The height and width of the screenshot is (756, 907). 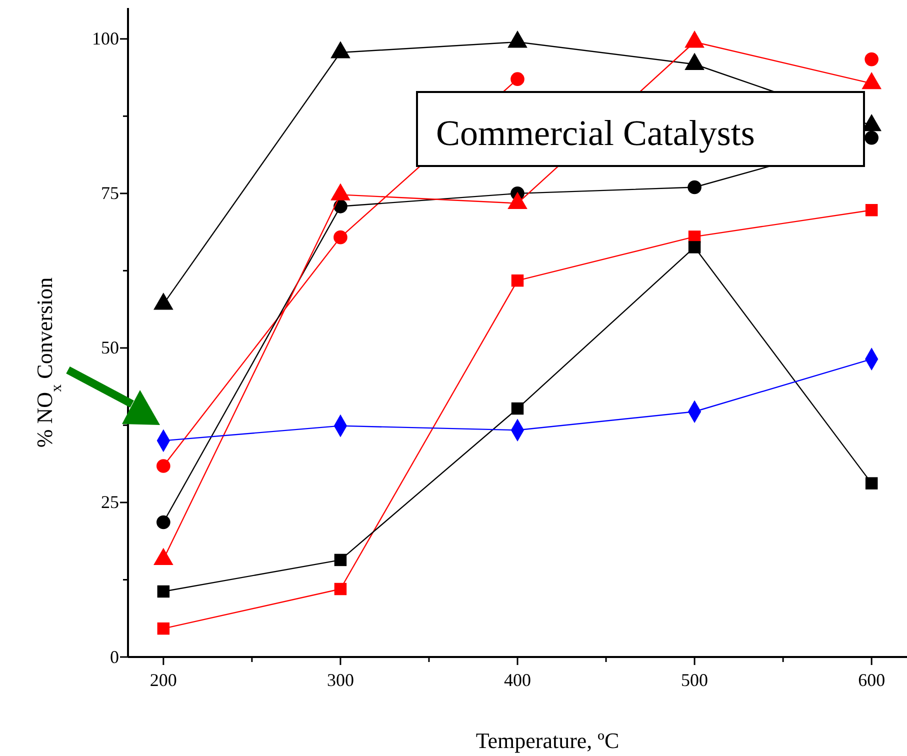 What do you see at coordinates (517, 680) in the screenshot?
I see `x-tick-label: 400` at bounding box center [517, 680].